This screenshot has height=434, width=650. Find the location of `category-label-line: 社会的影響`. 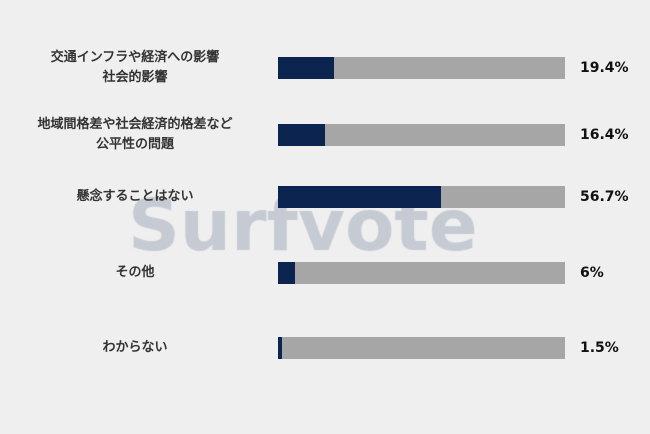

category-label-line: 社会的影響 is located at coordinates (135, 77).